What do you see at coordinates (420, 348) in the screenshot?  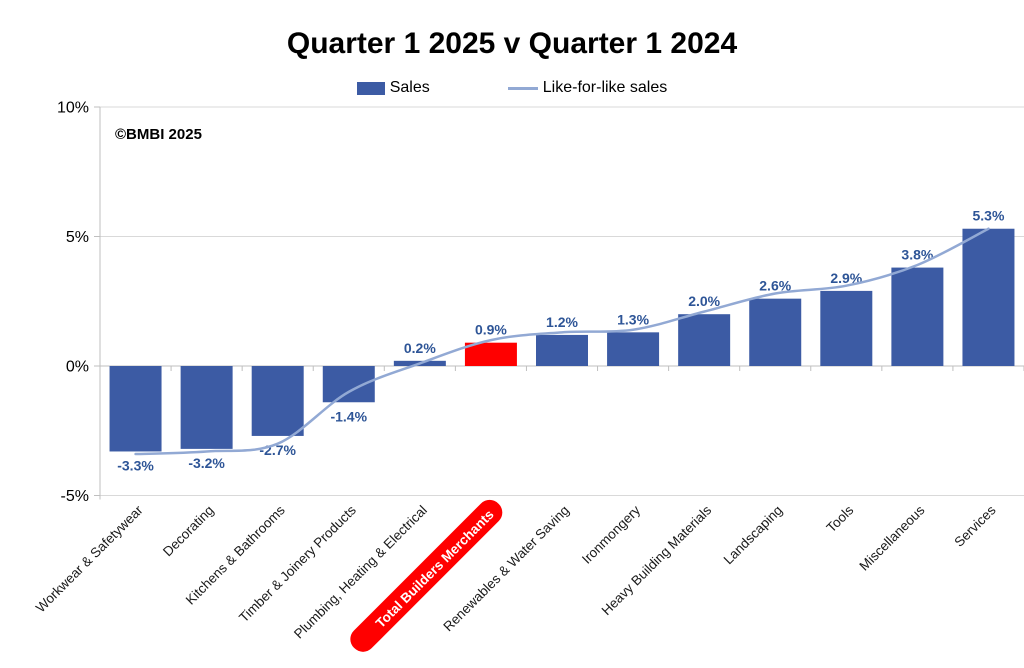 I see `bar-value-label-4: 0.2%` at bounding box center [420, 348].